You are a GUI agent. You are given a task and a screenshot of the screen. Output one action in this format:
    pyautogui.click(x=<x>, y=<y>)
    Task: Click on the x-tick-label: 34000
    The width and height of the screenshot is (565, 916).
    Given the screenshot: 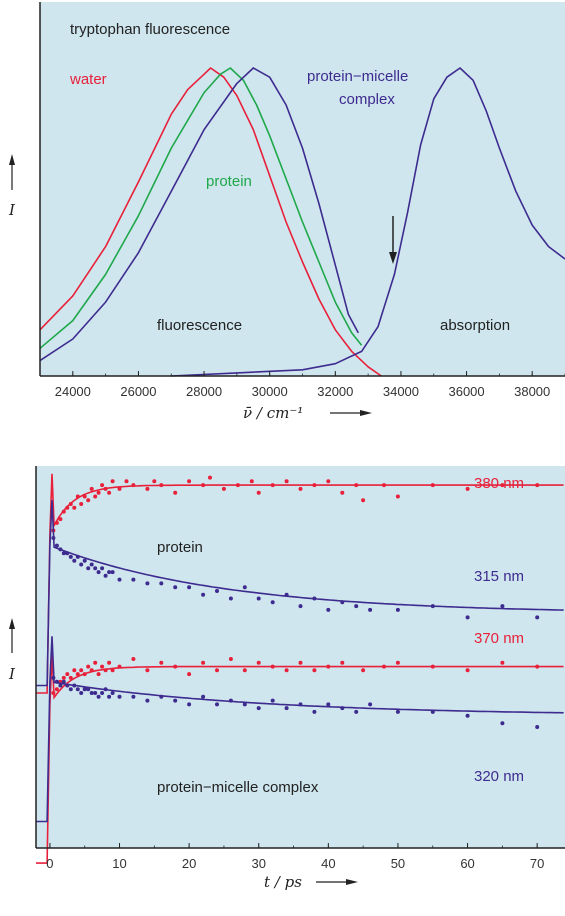 What is the action you would take?
    pyautogui.click(x=401, y=391)
    